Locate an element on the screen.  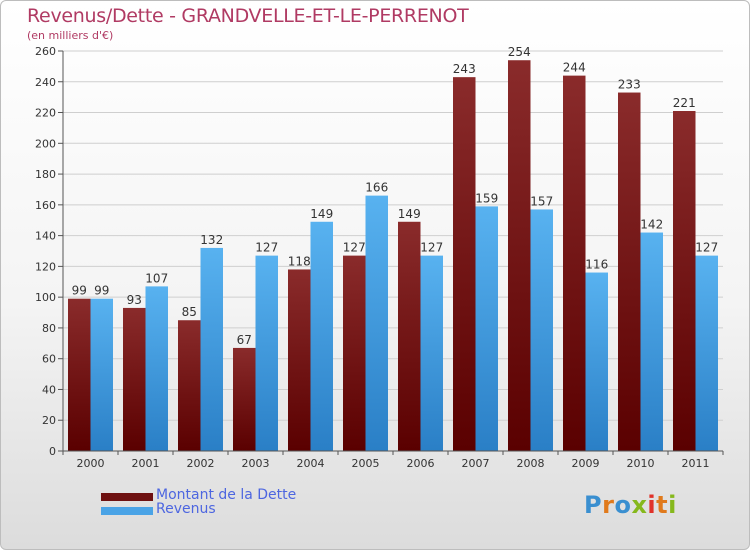
bar-dette-2007 is located at coordinates (464, 264).